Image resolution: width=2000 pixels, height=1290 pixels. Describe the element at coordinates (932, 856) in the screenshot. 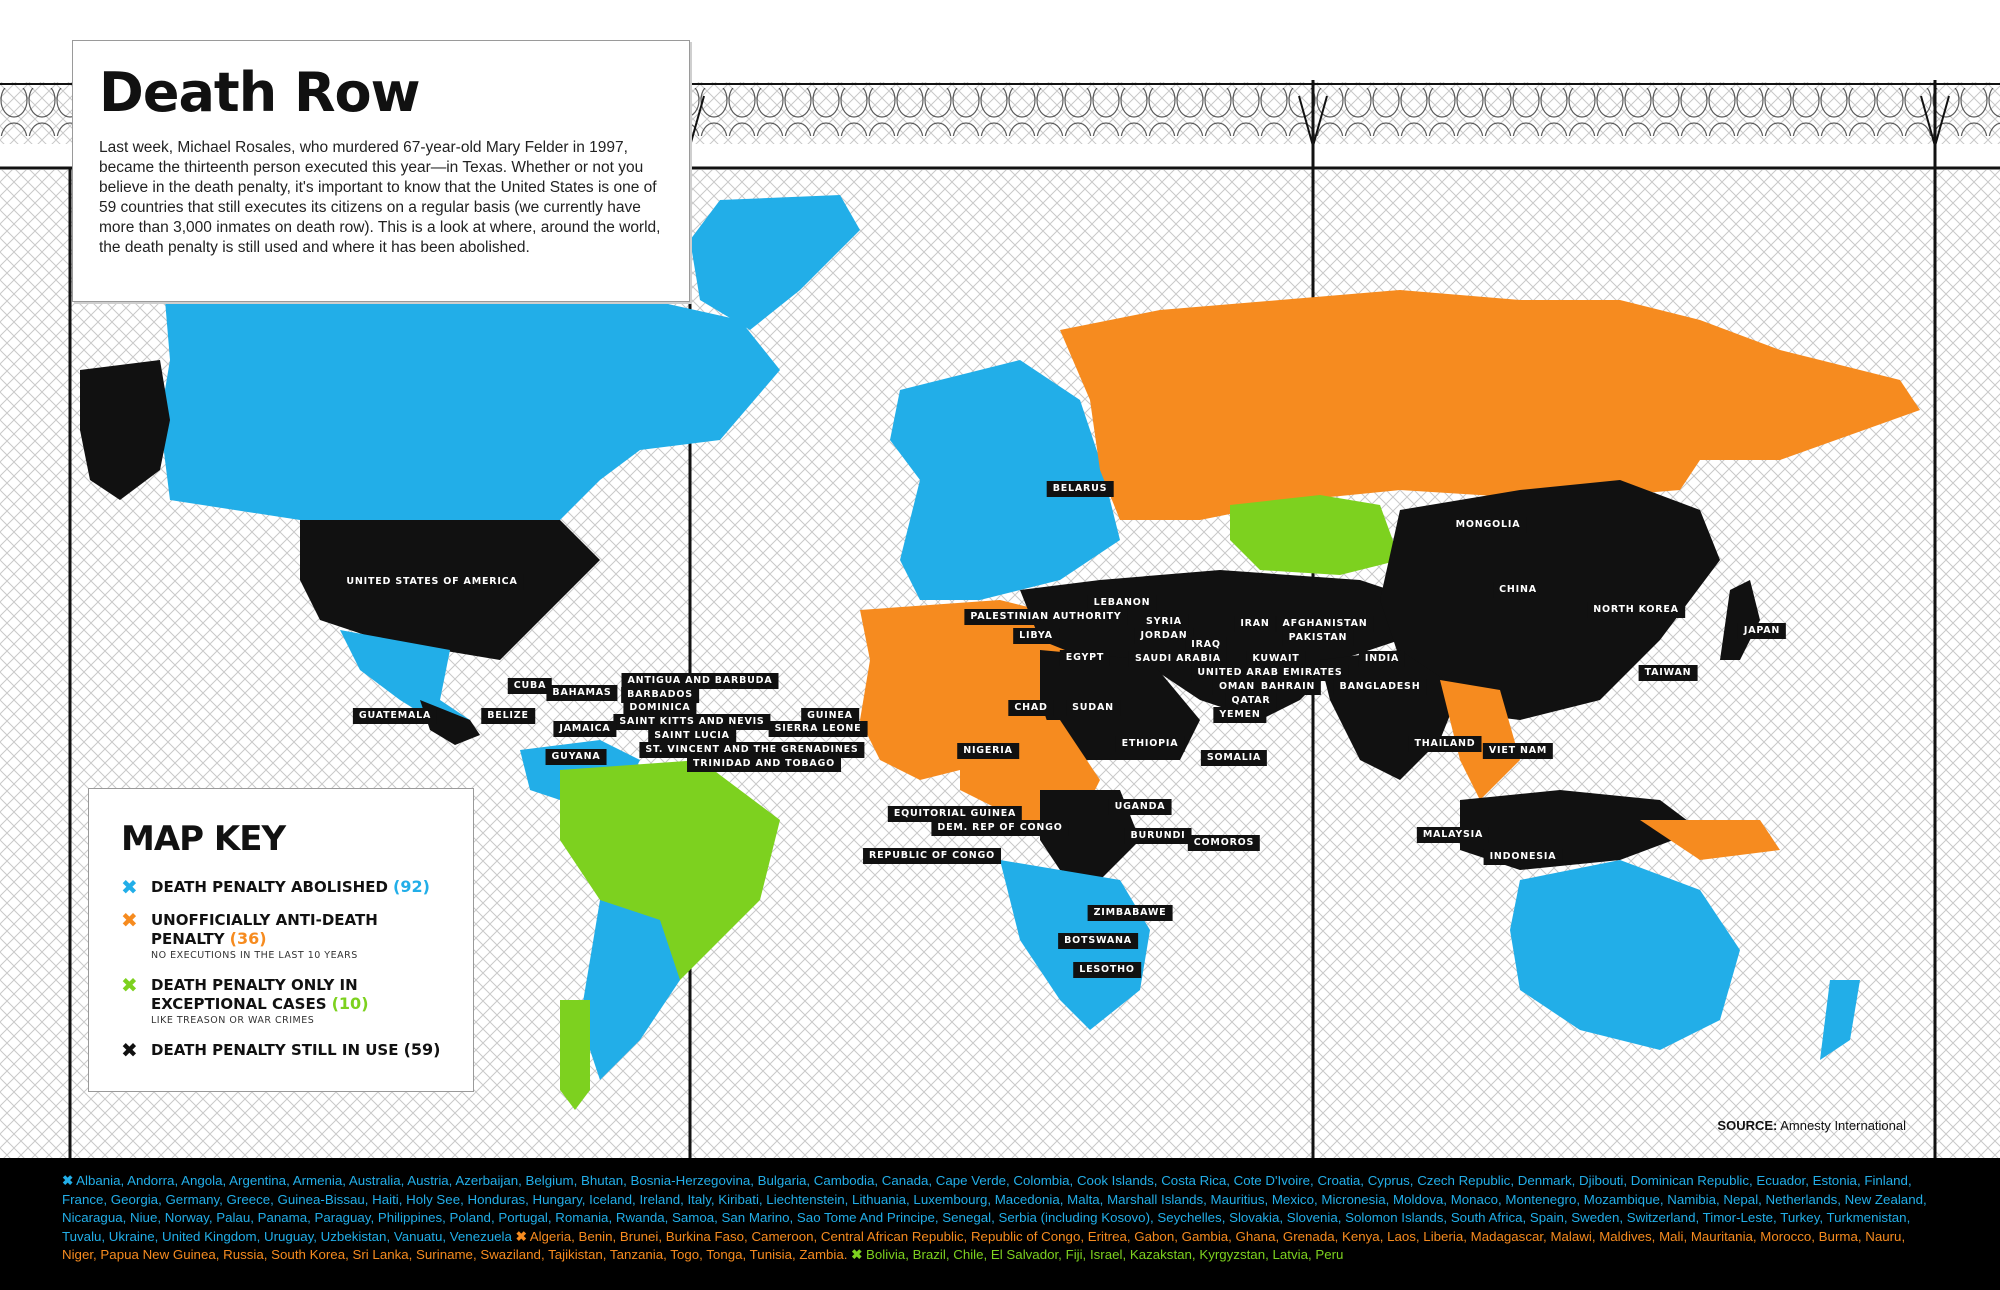

I see `country-label: REPUBLIC OF CONGO` at that location.